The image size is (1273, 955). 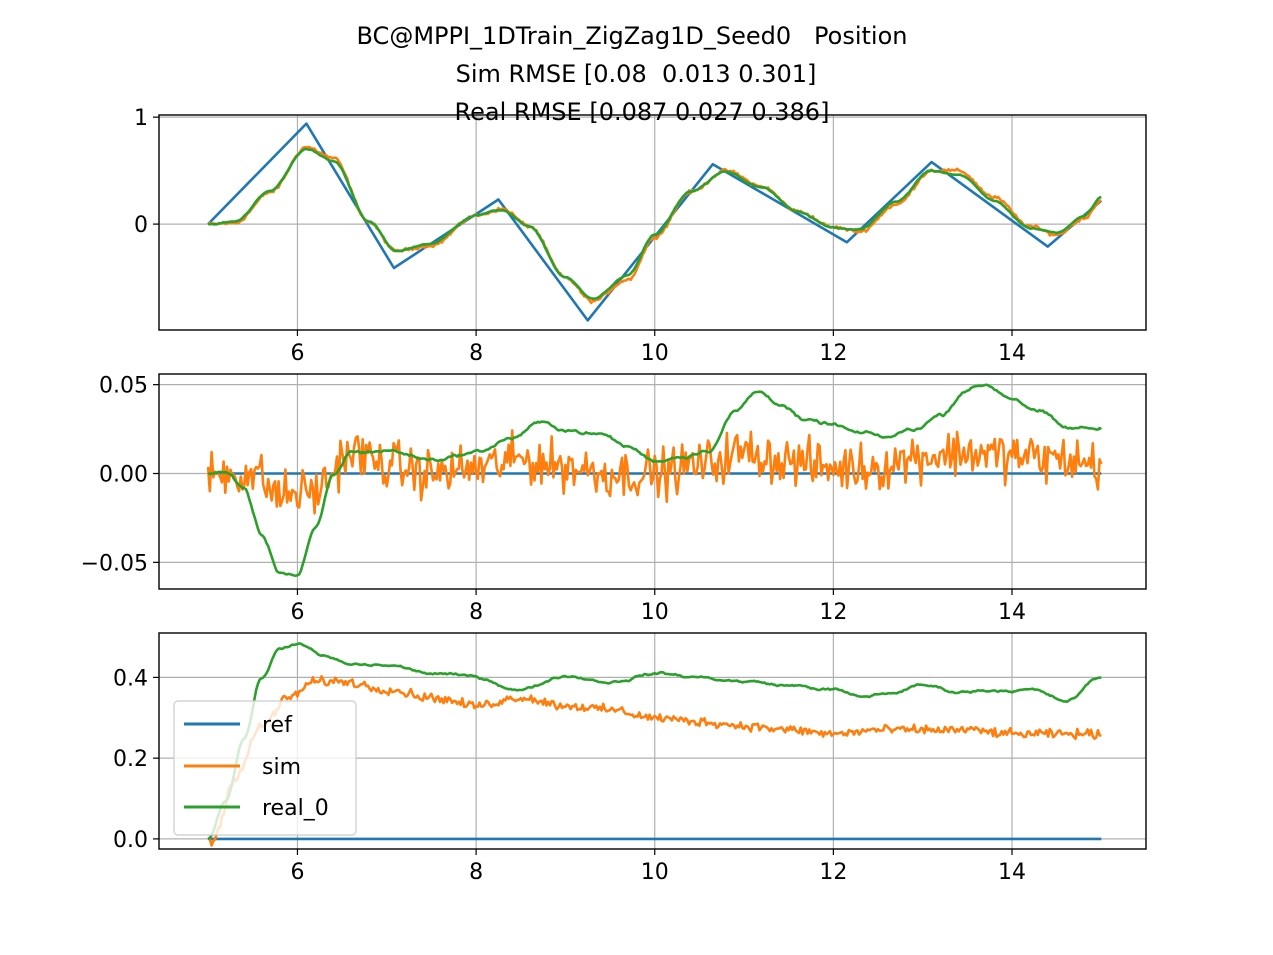 I want to click on y-tick-label: 0.2, so click(x=130, y=759).